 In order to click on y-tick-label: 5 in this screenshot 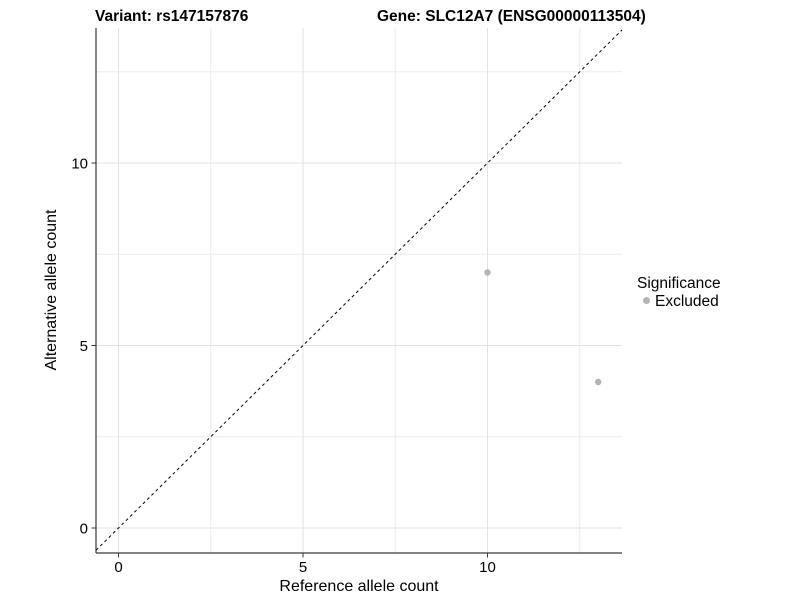, I will do `click(84, 346)`.